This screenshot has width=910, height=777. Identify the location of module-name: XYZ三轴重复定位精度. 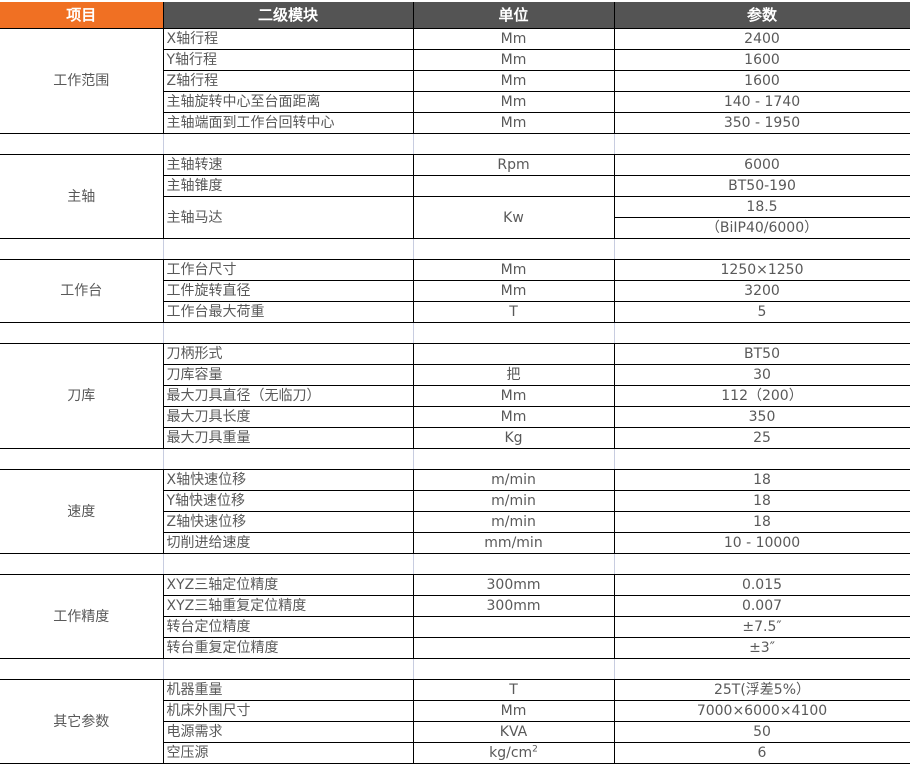
(288, 606).